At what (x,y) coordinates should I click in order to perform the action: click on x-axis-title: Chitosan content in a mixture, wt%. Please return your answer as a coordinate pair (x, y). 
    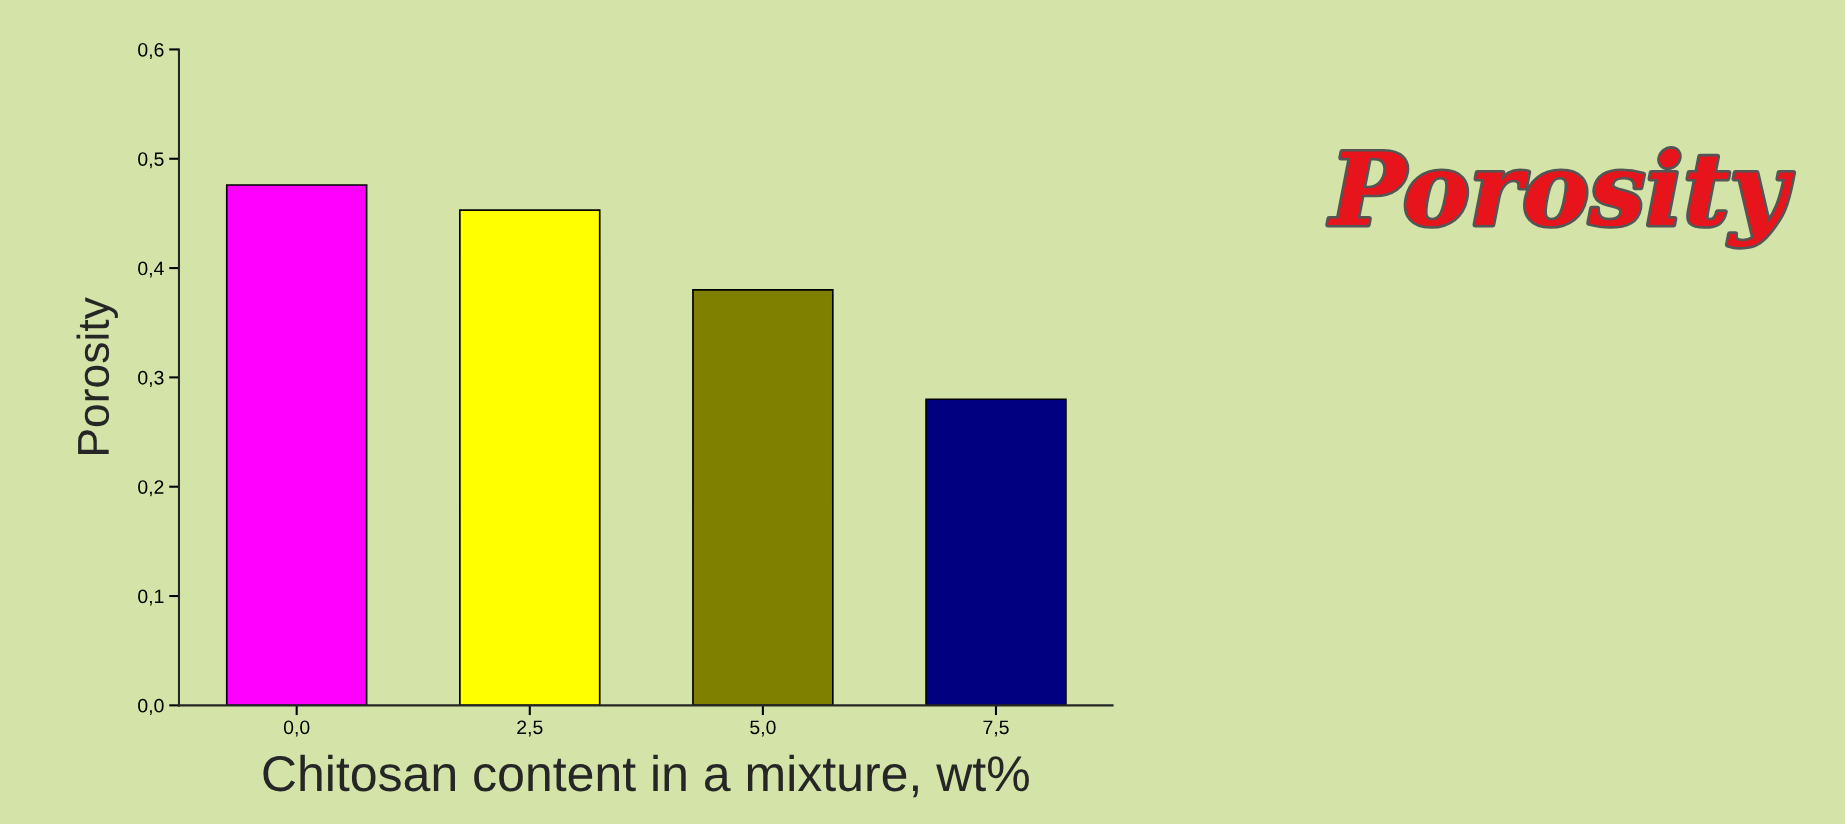
    Looking at the image, I should click on (646, 776).